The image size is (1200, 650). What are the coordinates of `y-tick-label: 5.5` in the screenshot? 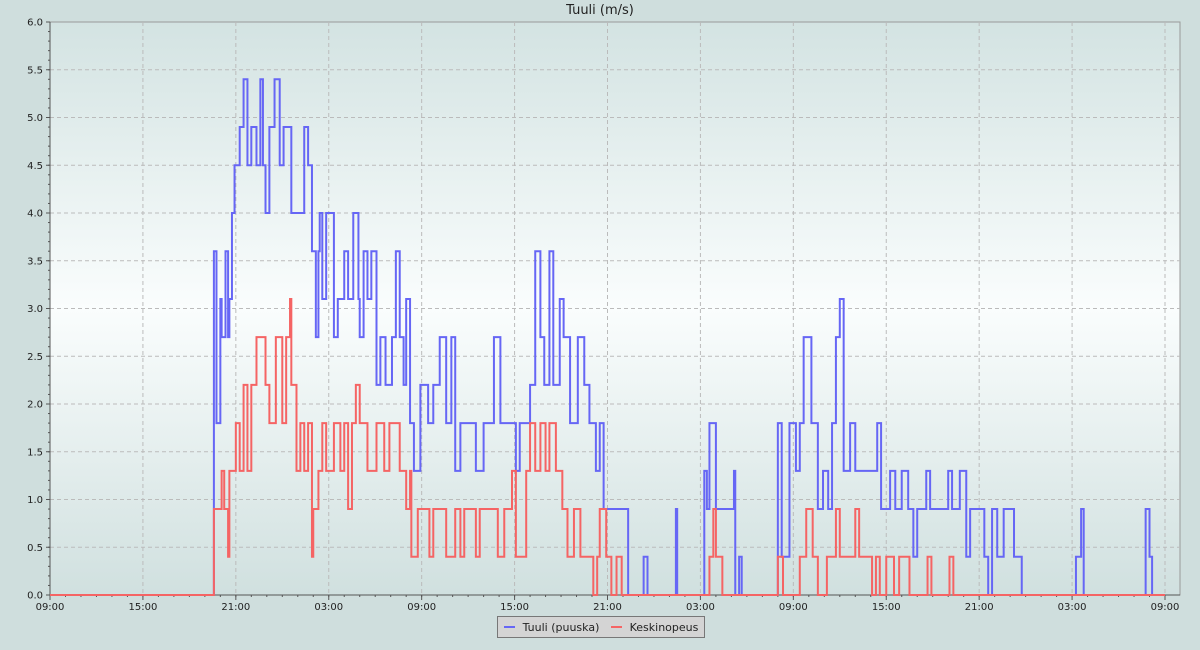 It's located at (35, 70).